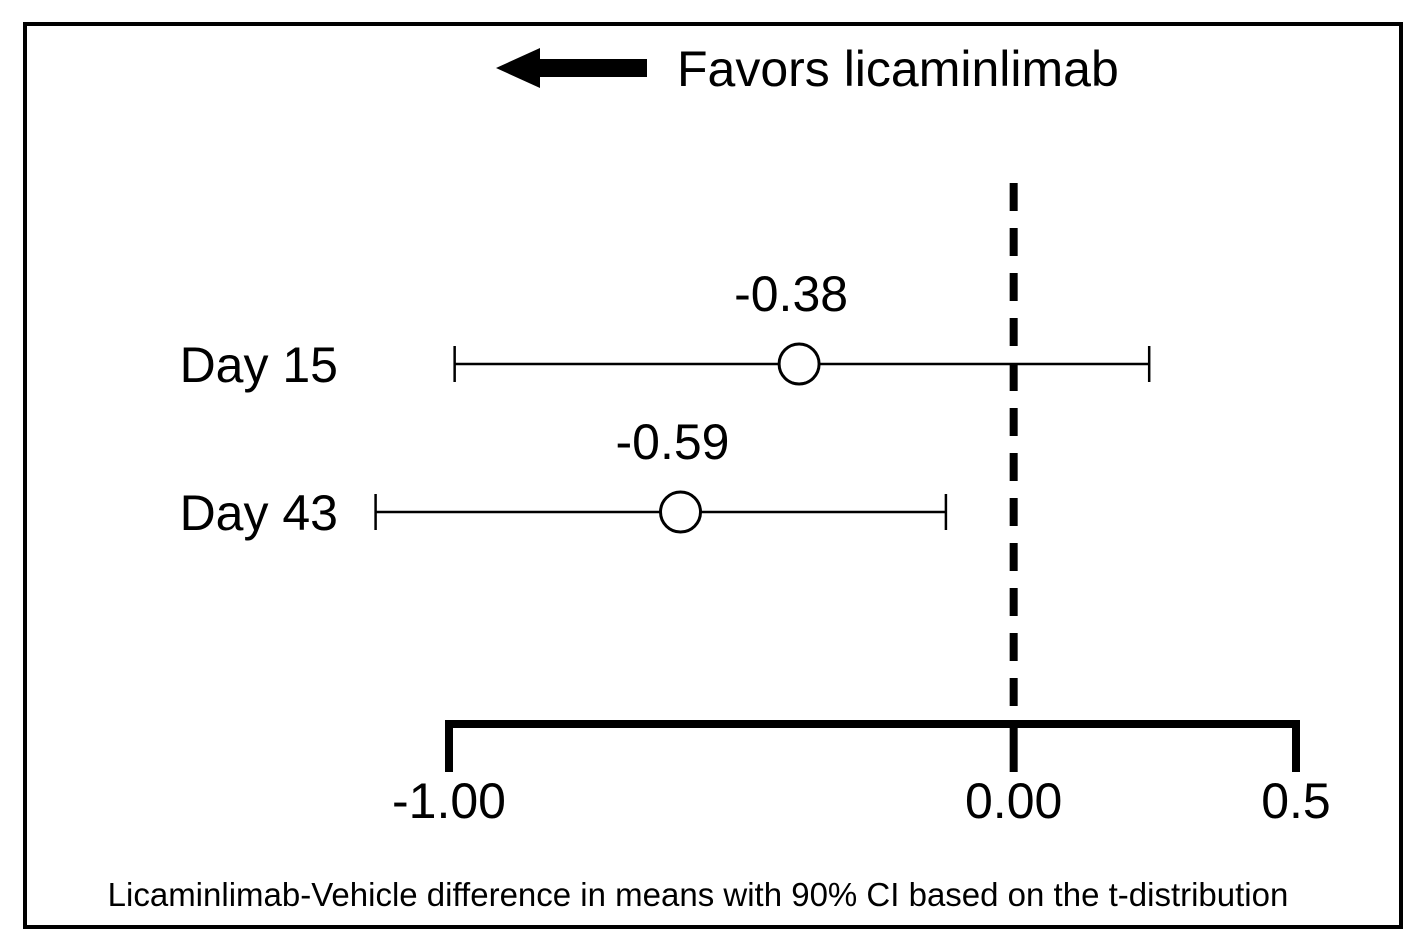 The image size is (1424, 946). What do you see at coordinates (259, 365) in the screenshot?
I see `row-label: Day 15` at bounding box center [259, 365].